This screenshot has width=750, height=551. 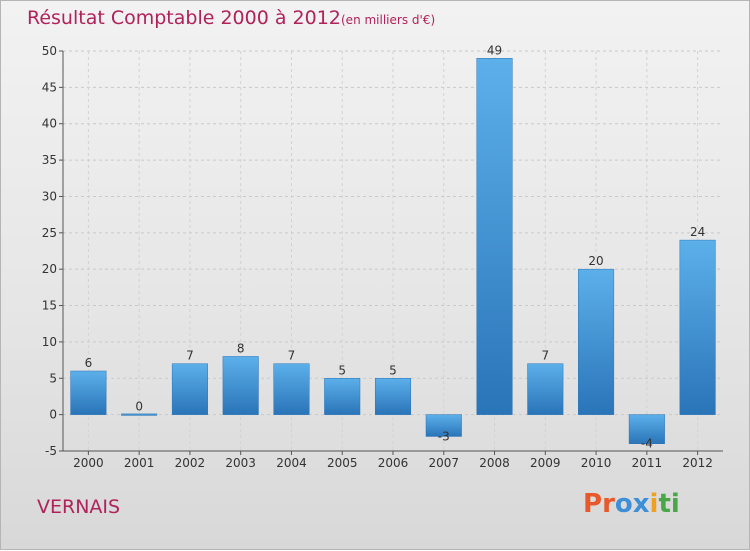 What do you see at coordinates (49, 87) in the screenshot?
I see `y-tick-label: 45` at bounding box center [49, 87].